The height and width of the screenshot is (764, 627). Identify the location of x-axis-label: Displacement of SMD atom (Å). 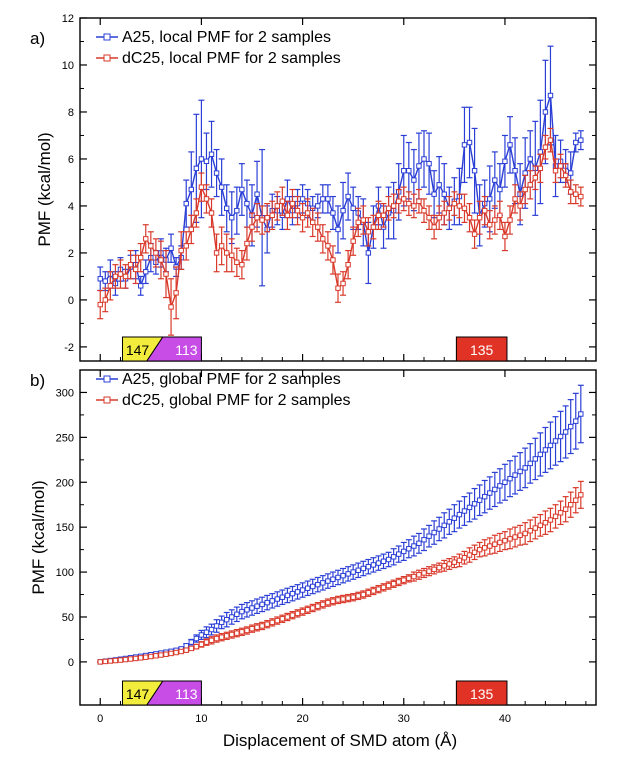
(340, 740).